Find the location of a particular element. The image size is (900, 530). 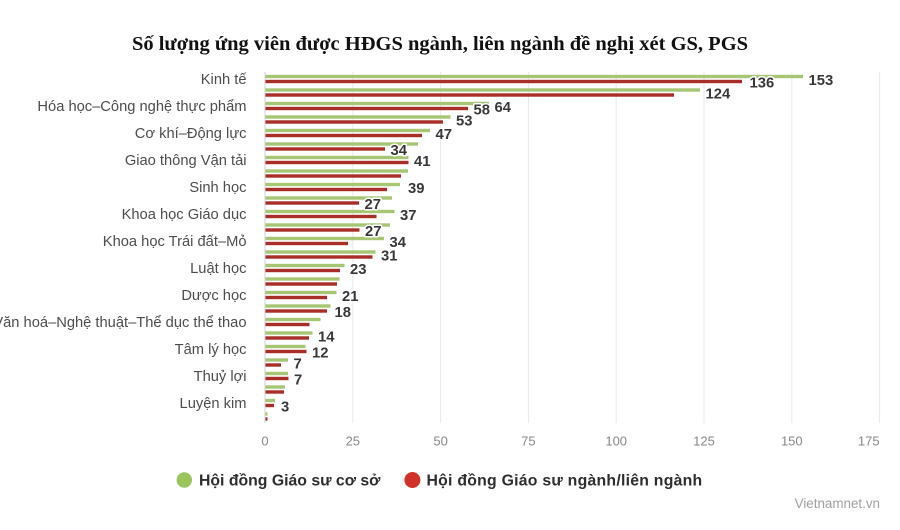

svg-text: 25 is located at coordinates (353, 441).